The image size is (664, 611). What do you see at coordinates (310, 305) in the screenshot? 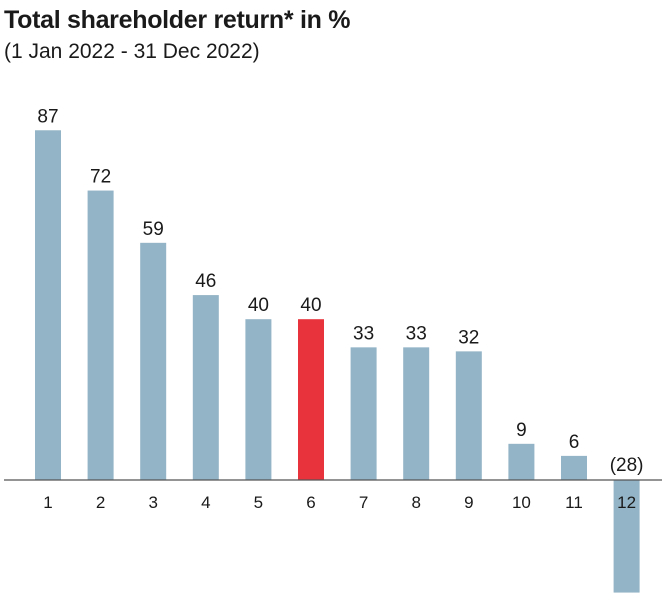
I see `value-label-6: 40` at bounding box center [310, 305].